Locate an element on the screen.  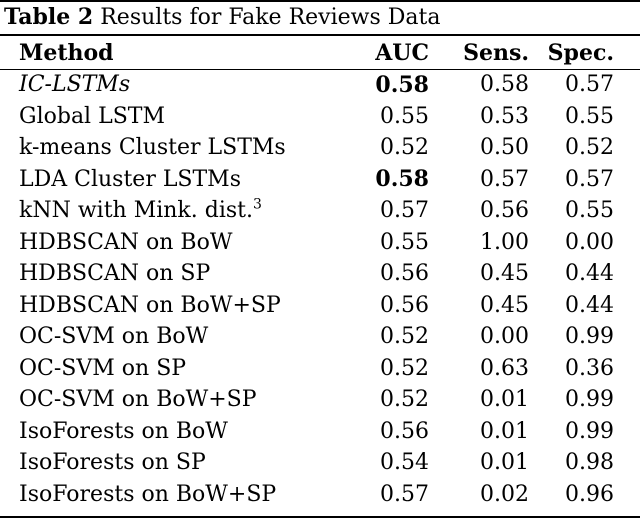
cell-spec: 0.00 is located at coordinates (589, 242).